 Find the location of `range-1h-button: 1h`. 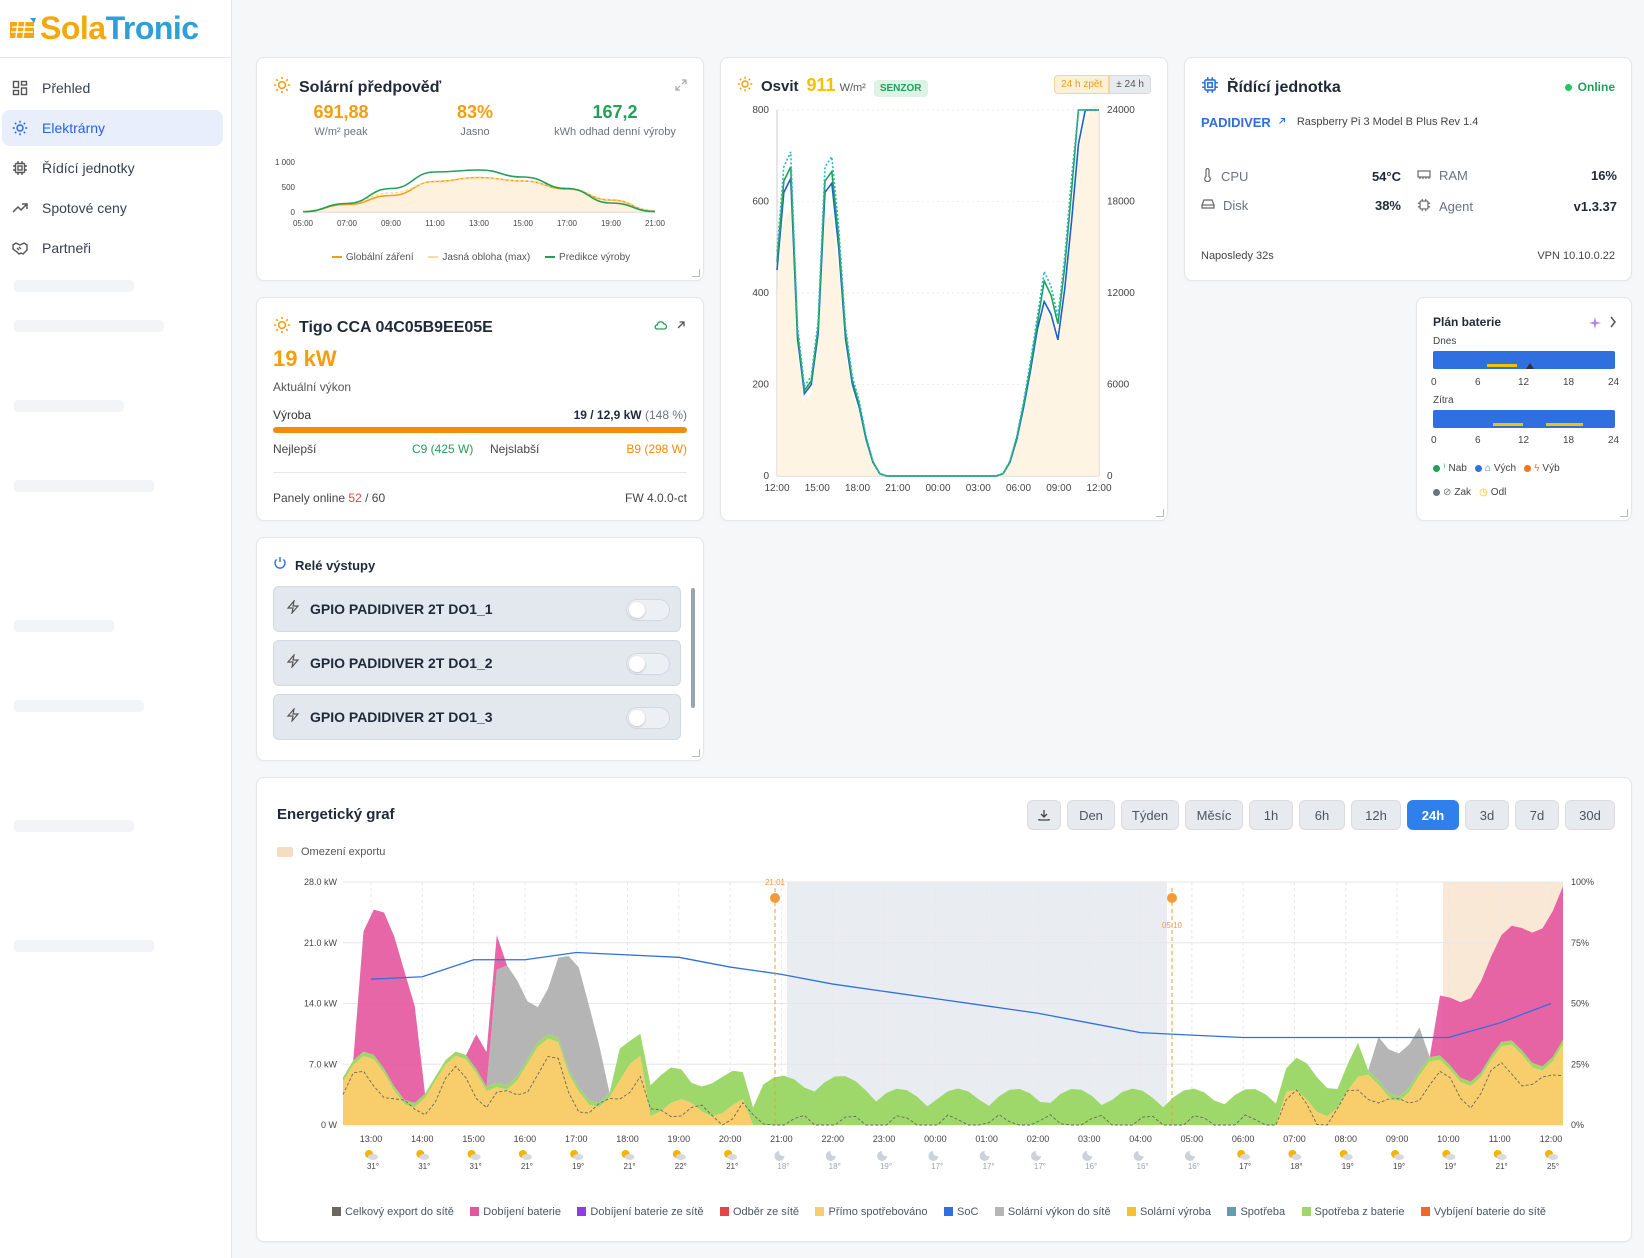

range-1h-button: 1h is located at coordinates (1271, 815).